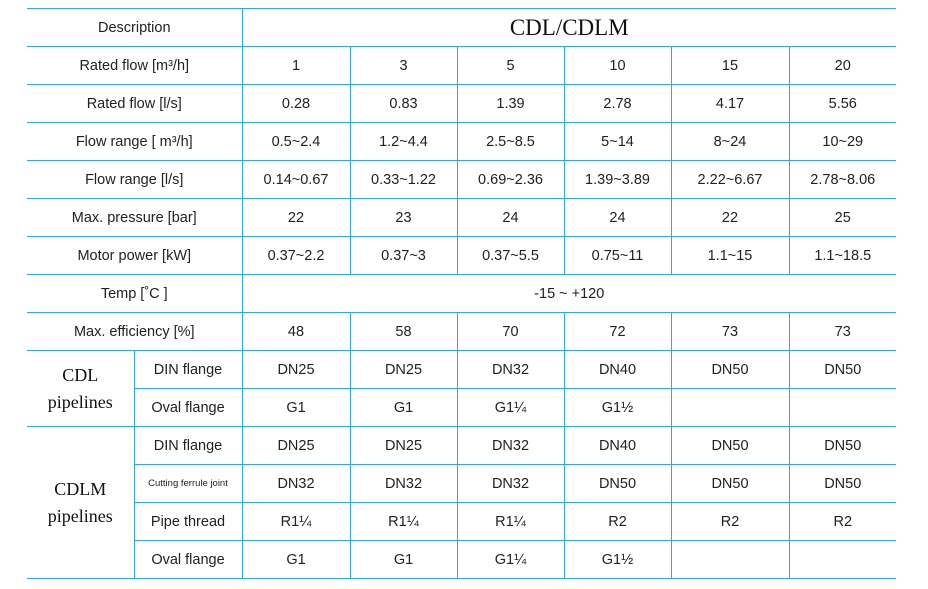 The height and width of the screenshot is (589, 928). I want to click on table-cell: 58, so click(403, 331).